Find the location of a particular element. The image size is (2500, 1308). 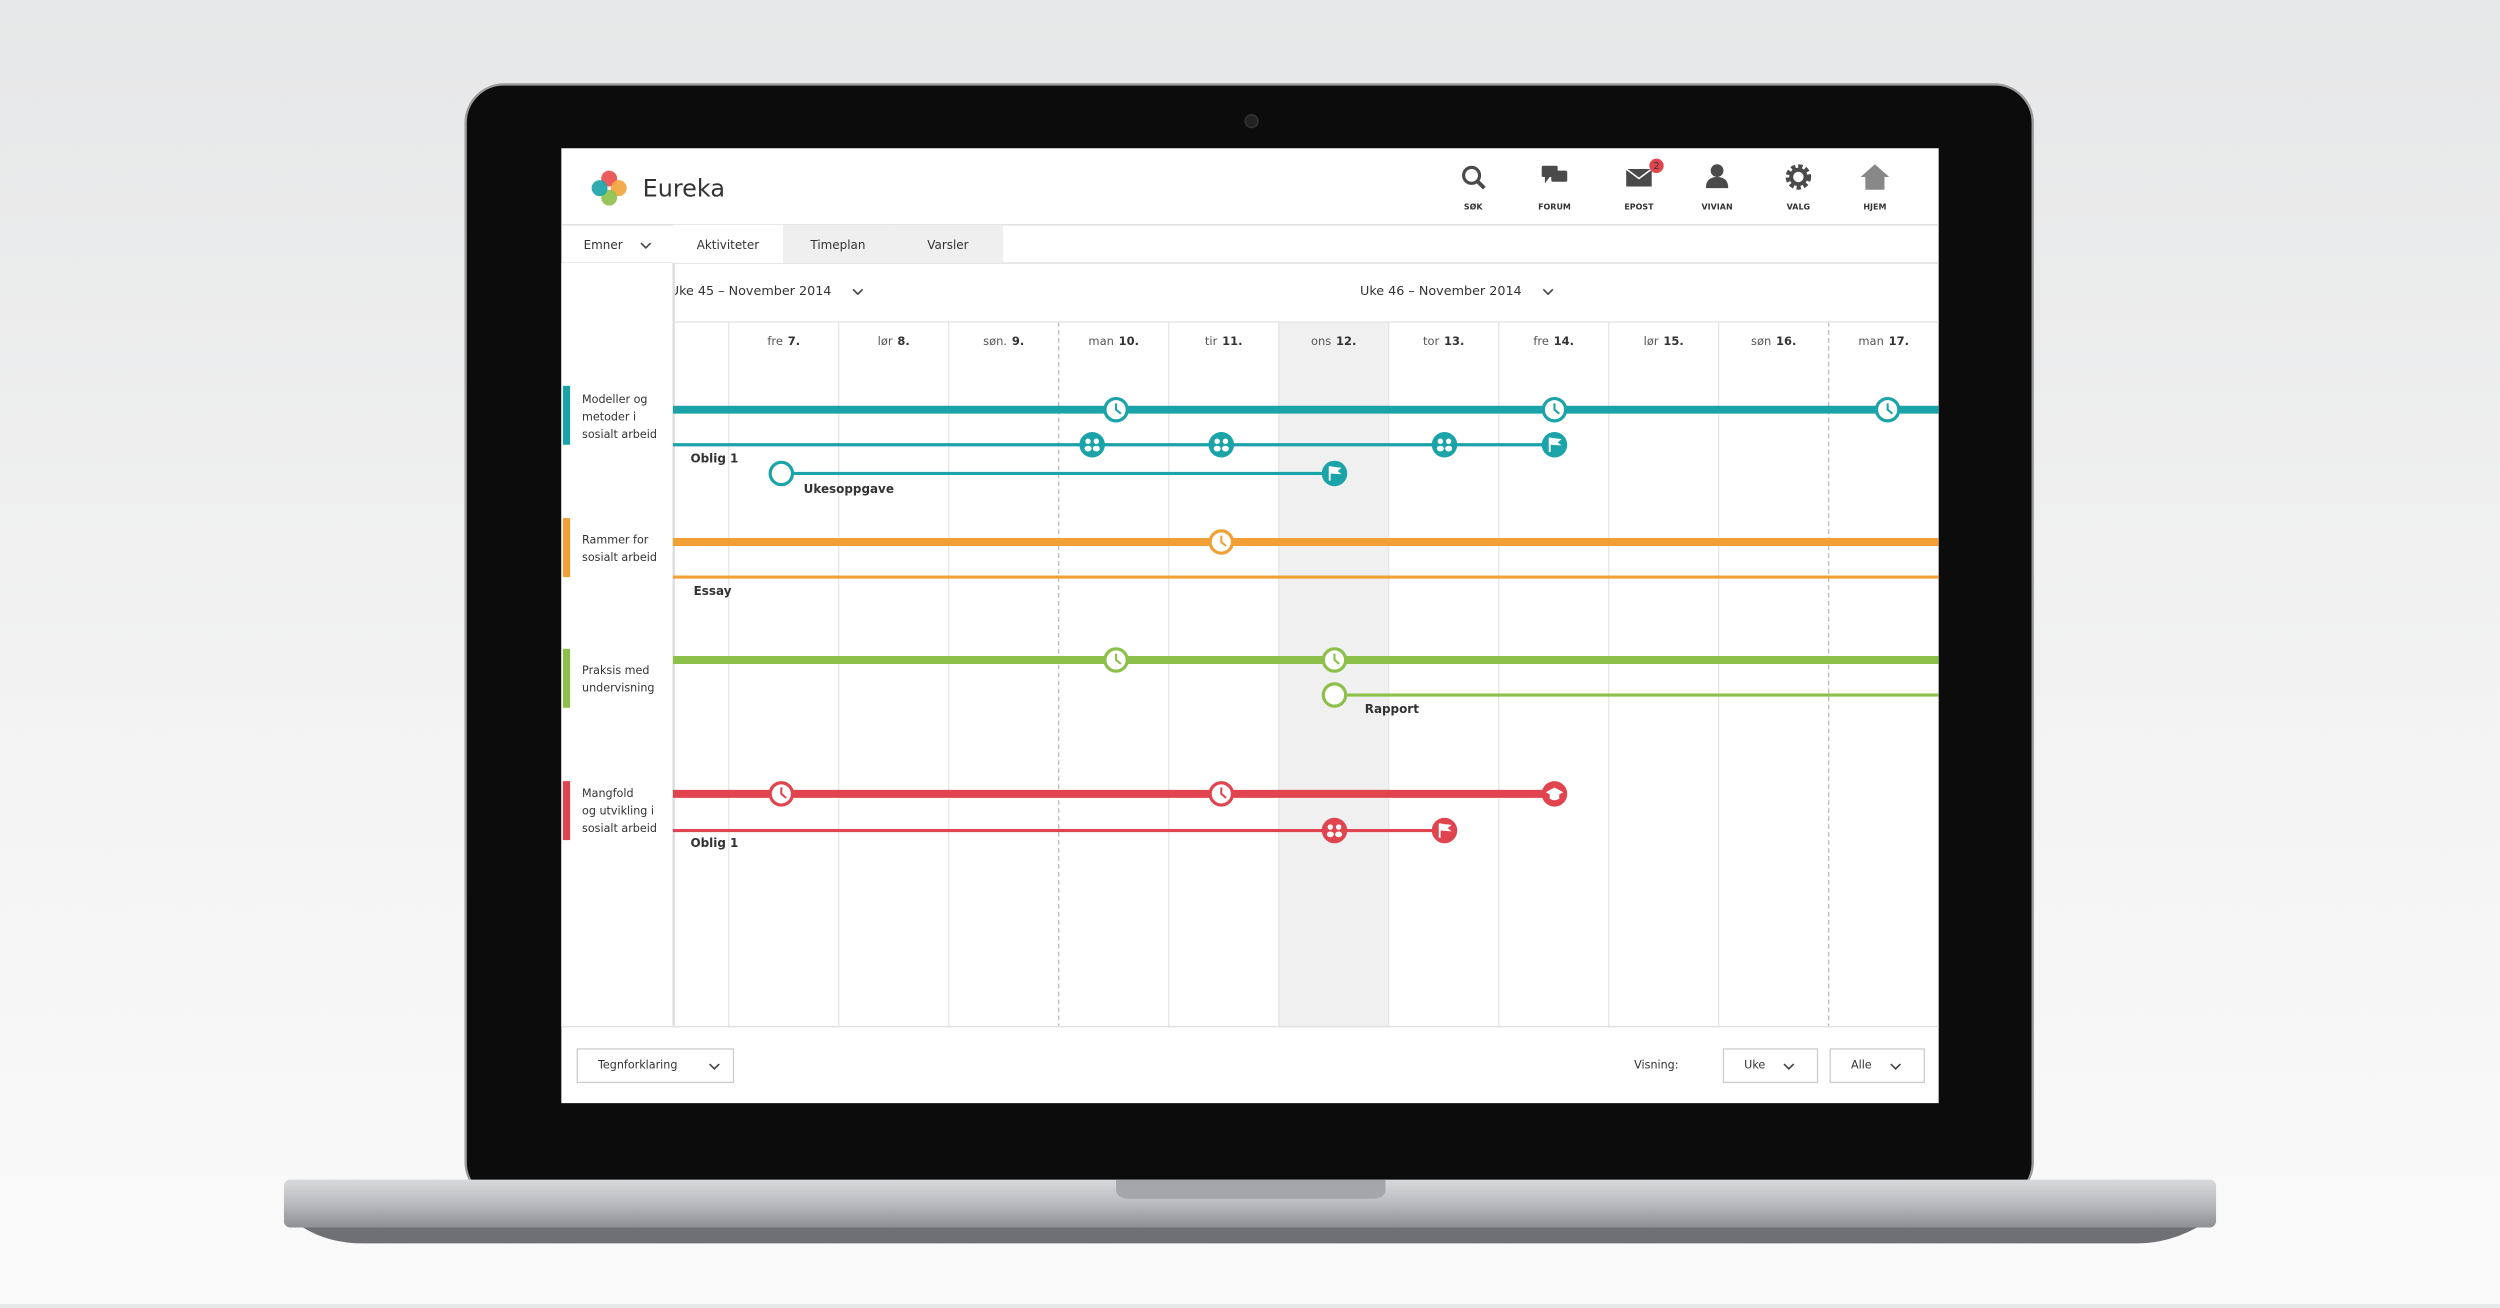

legend-button is located at coordinates (655, 1066).